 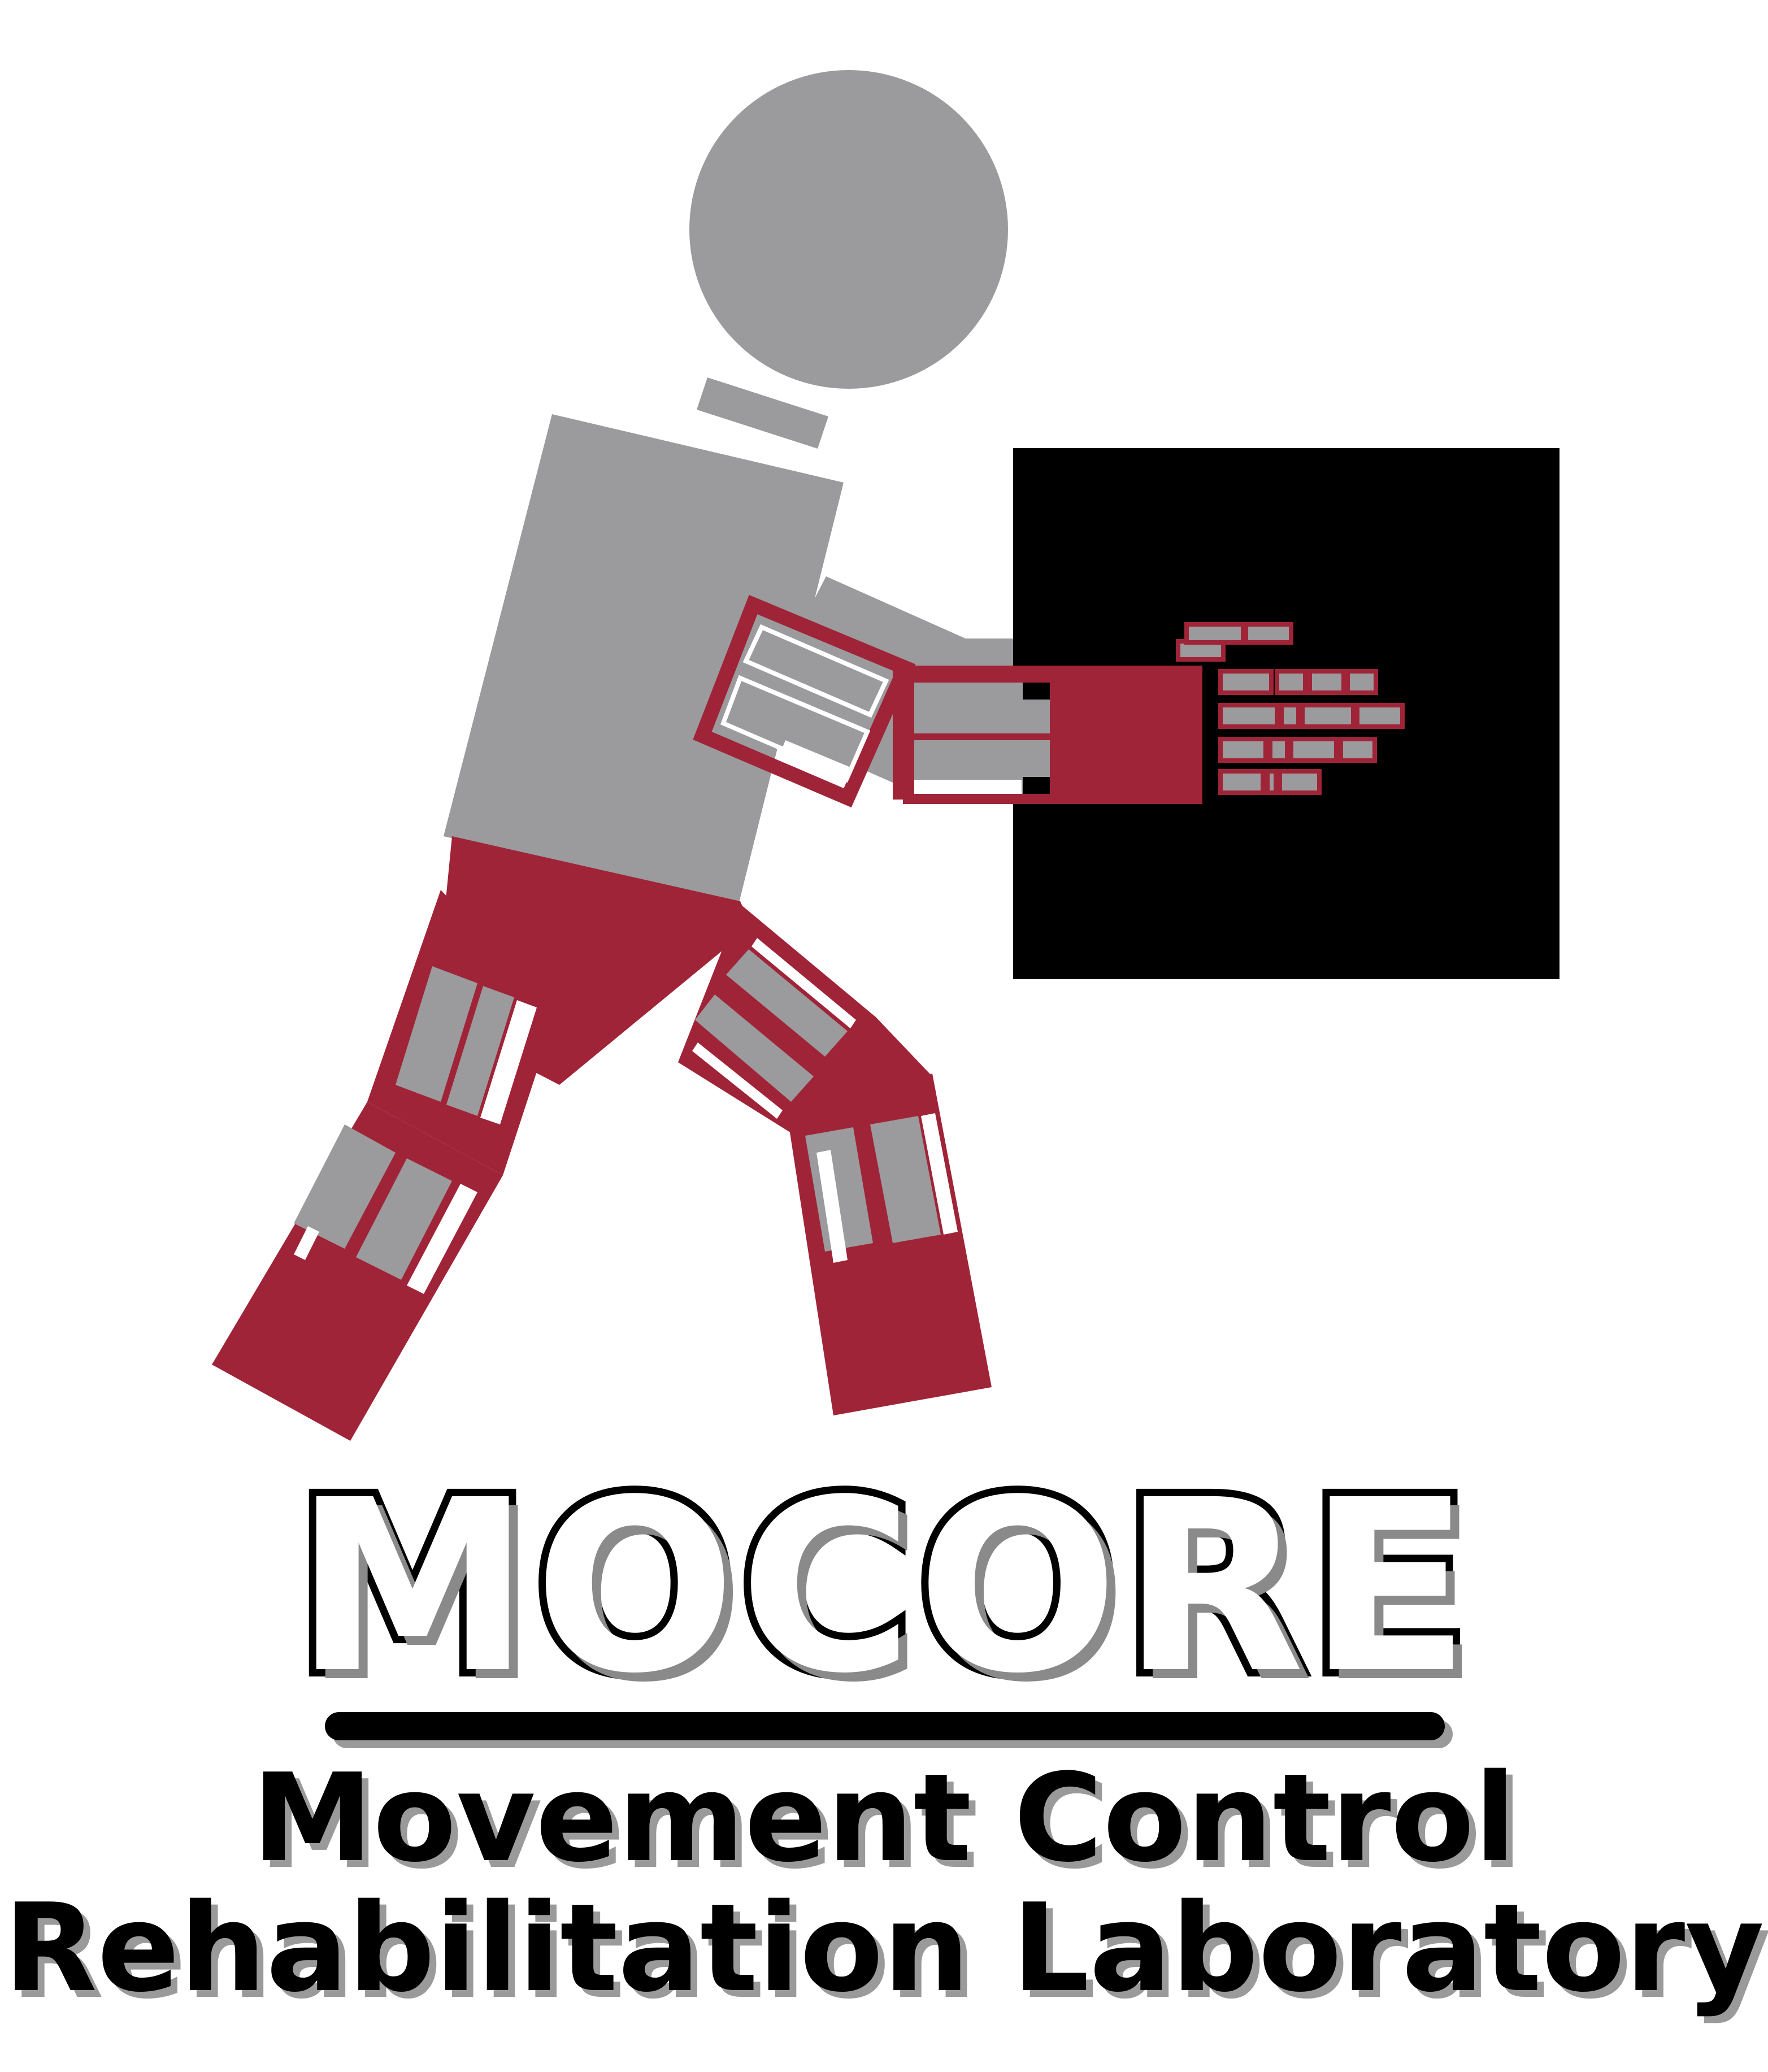 I want to click on back-shin-struts, so click(x=385, y=1209).